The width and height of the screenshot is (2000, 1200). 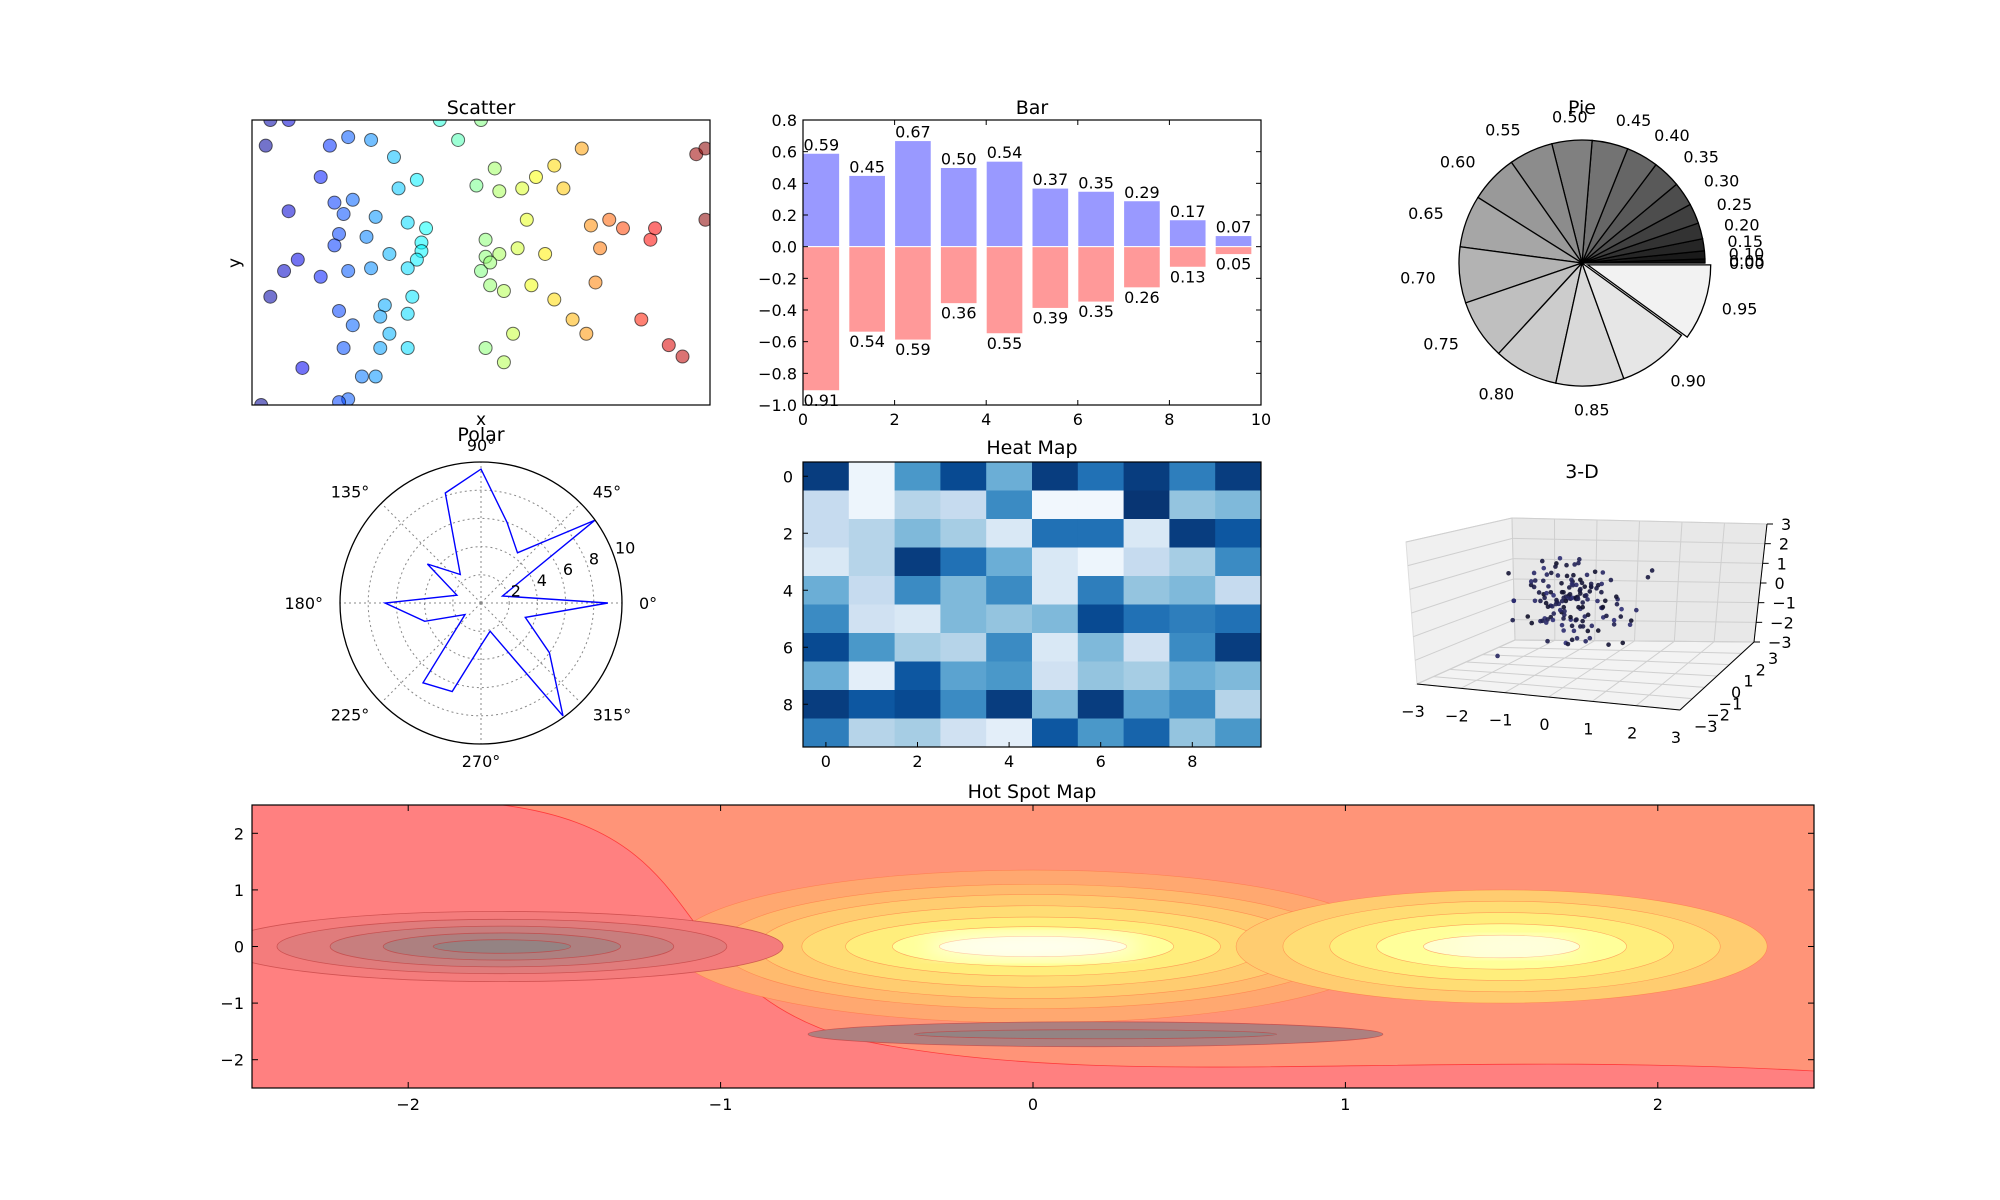 I want to click on scatter3d-xtick-label: 0, so click(x=1544, y=724).